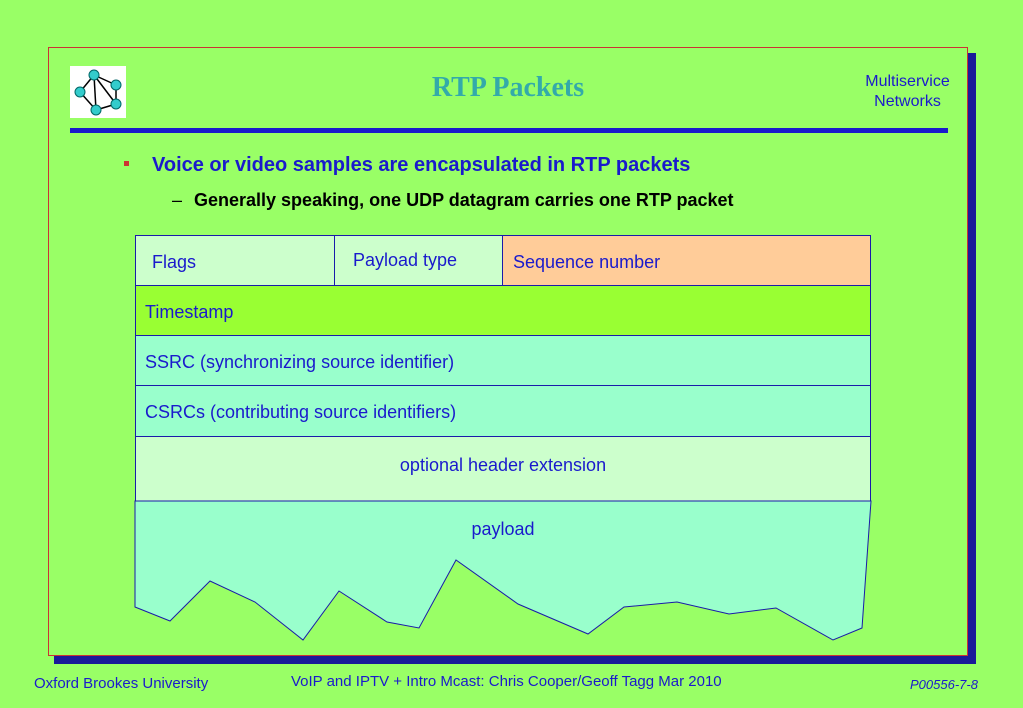 This screenshot has height=708, width=1023. What do you see at coordinates (126, 163) in the screenshot?
I see `bullet-square-icon` at bounding box center [126, 163].